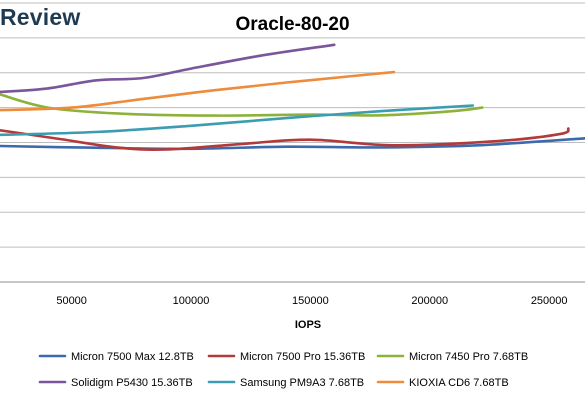 Image resolution: width=585 pixels, height=401 pixels. Describe the element at coordinates (132, 383) in the screenshot. I see `legend-label: Solidigm P5430 15.36TB` at that location.